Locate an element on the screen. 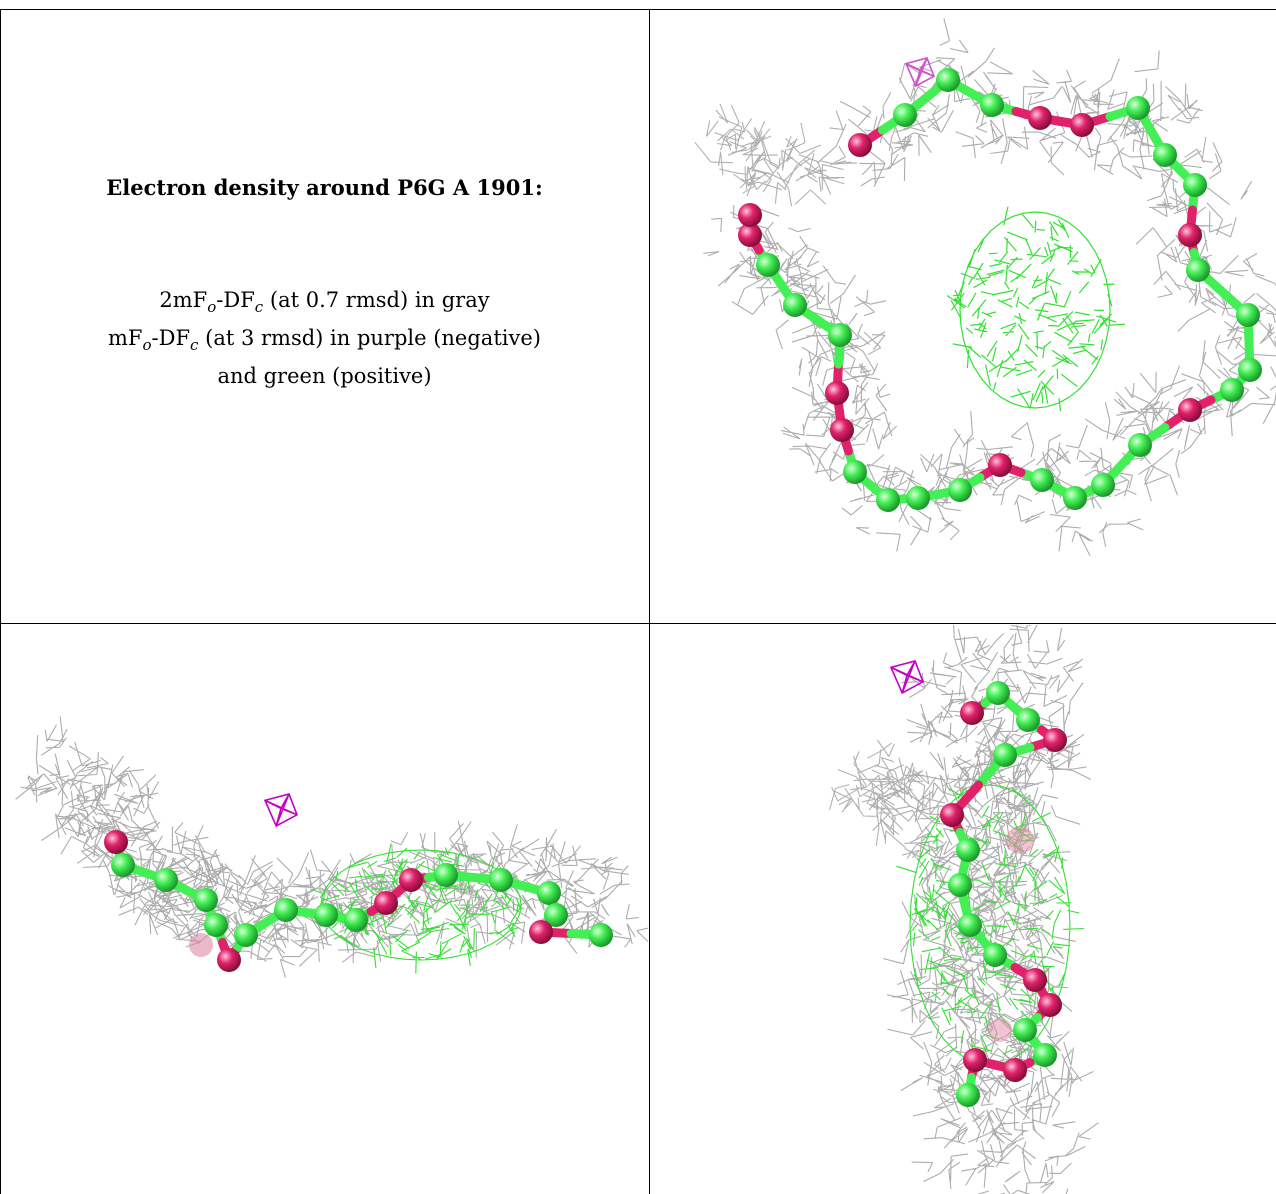 This screenshot has width=1276, height=1194. mesh-2fofc-tail-lines is located at coordinates (776, 155).